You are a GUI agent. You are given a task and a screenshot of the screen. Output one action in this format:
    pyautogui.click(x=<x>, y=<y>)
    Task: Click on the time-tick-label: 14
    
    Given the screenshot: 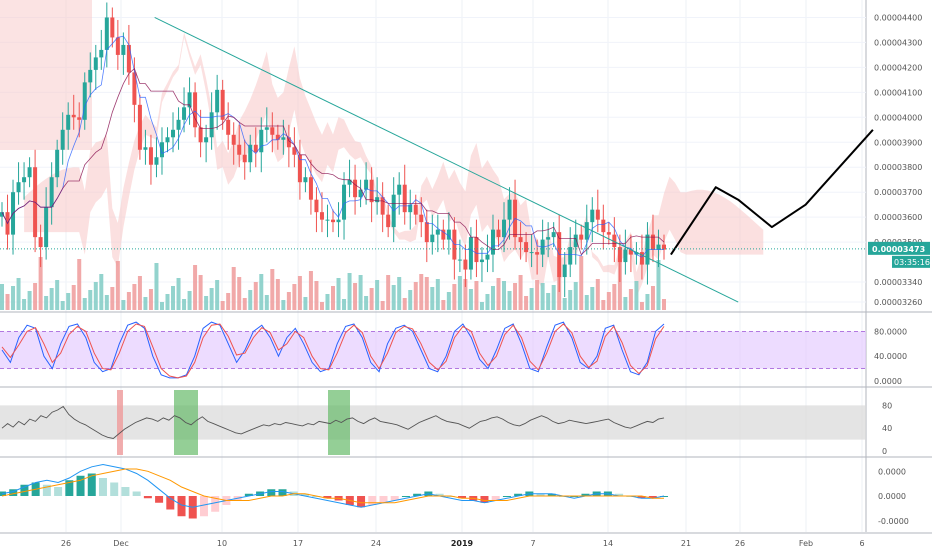 What is the action you would take?
    pyautogui.click(x=608, y=543)
    